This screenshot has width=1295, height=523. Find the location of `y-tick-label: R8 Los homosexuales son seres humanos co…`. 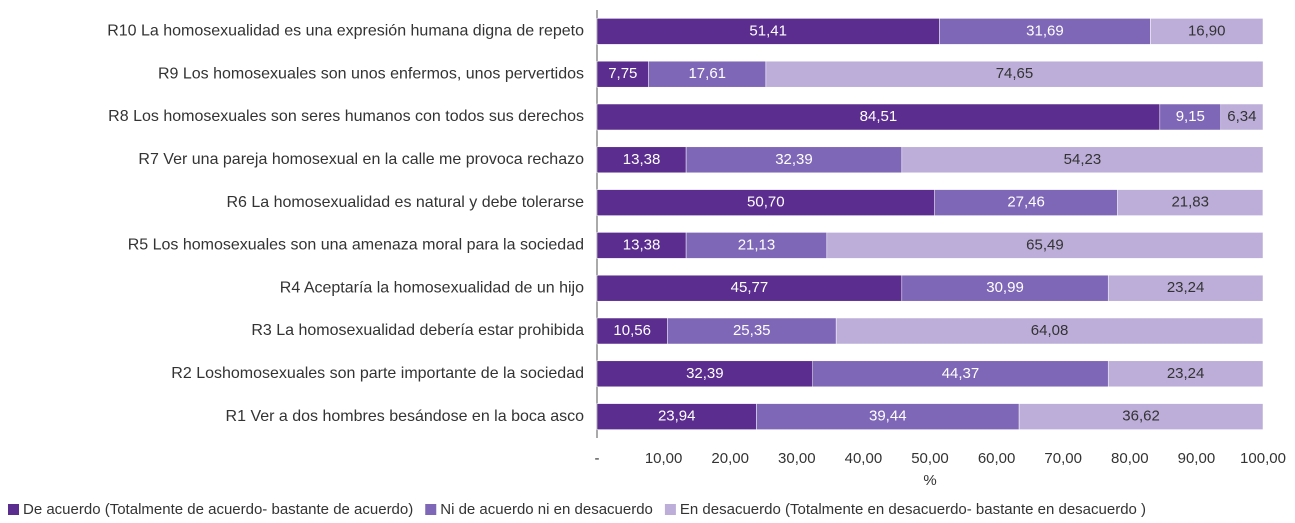

y-tick-label: R8 Los homosexuales son seres humanos co… is located at coordinates (346, 116).